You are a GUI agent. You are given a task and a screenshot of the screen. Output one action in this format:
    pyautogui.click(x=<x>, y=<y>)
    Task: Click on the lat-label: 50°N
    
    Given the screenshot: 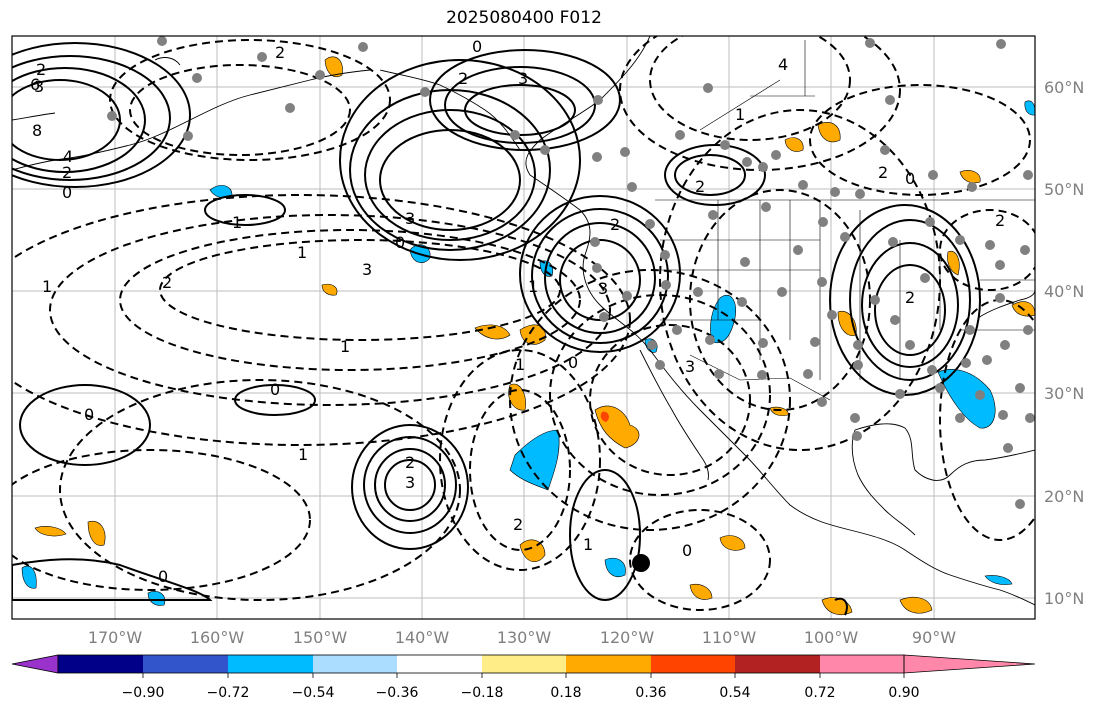 What is the action you would take?
    pyautogui.click(x=1064, y=189)
    